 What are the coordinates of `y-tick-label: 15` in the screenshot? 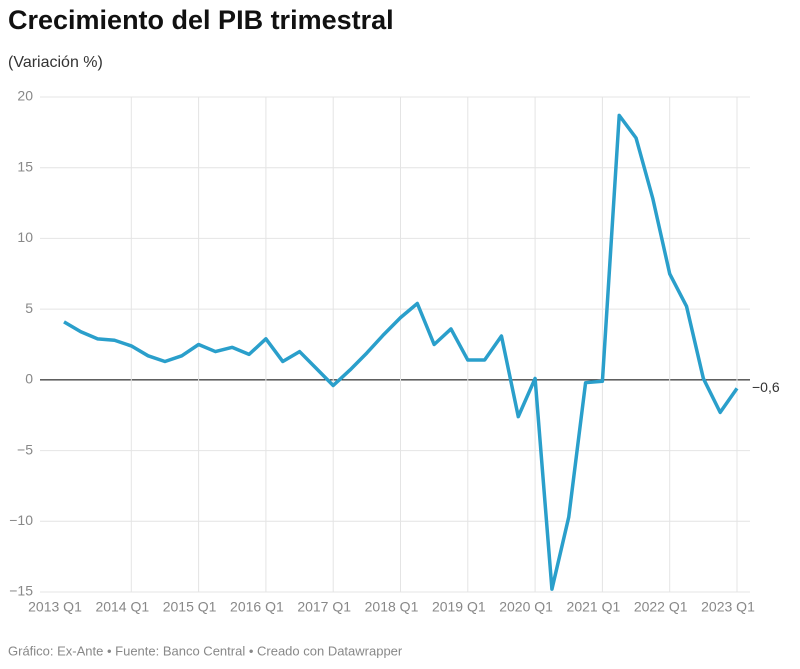 It's located at (25, 166).